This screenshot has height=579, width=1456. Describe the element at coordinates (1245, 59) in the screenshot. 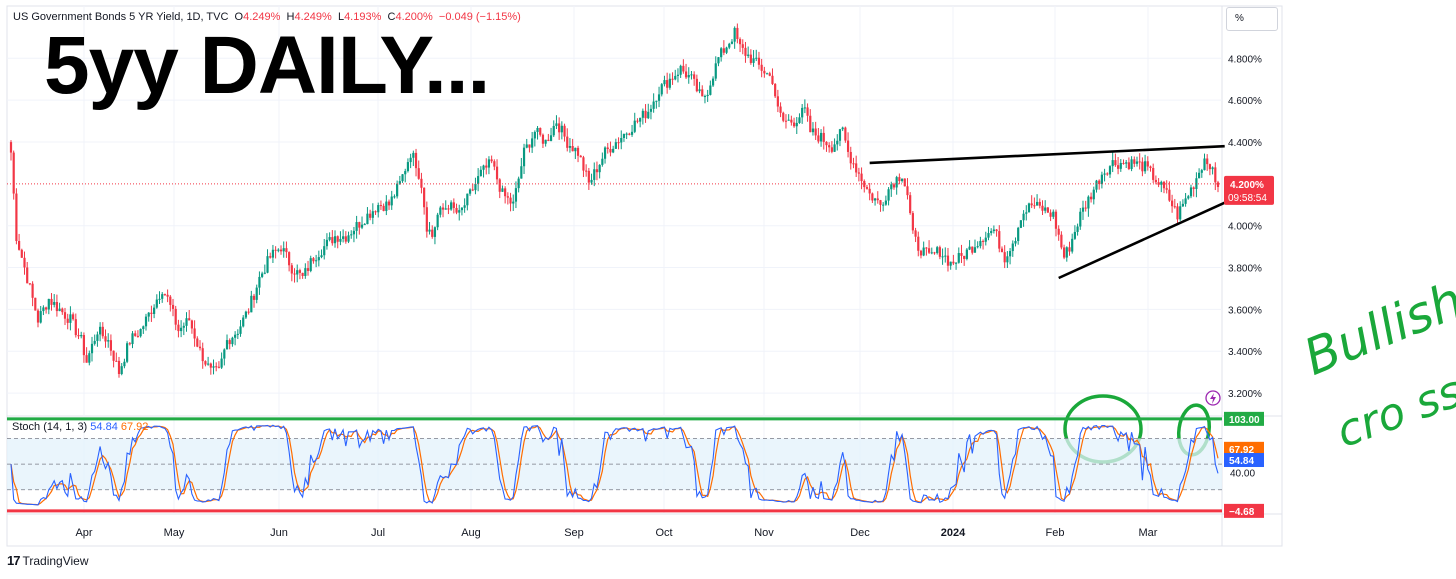

I see `price-tick-label: 4.800%` at that location.